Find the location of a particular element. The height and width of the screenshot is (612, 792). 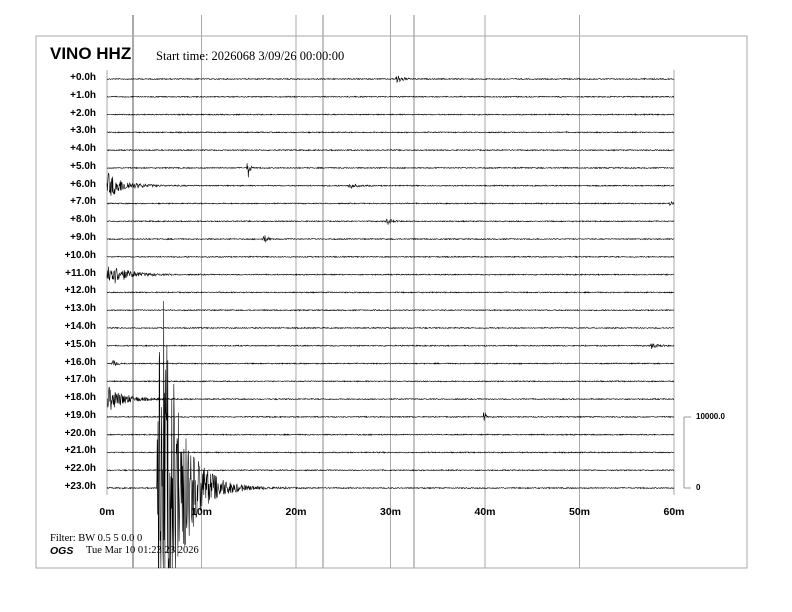

row-label: +17.0h is located at coordinates (80, 380).